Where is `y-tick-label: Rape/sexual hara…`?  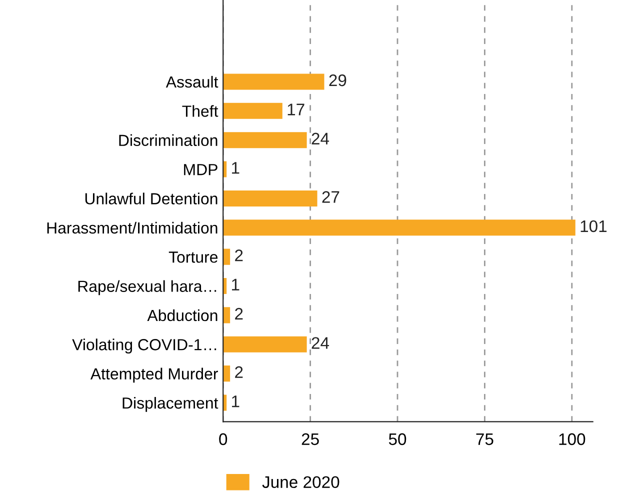
y-tick-label: Rape/sexual hara… is located at coordinates (147, 288).